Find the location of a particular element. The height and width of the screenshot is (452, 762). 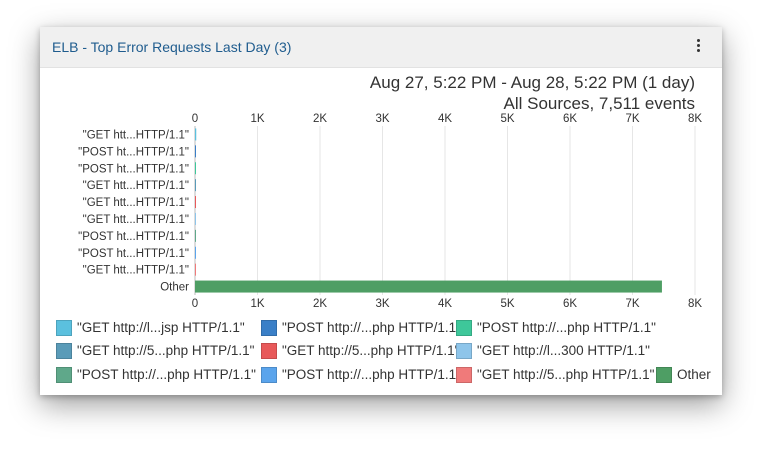

x-tick-label-top: 1K is located at coordinates (257, 119).